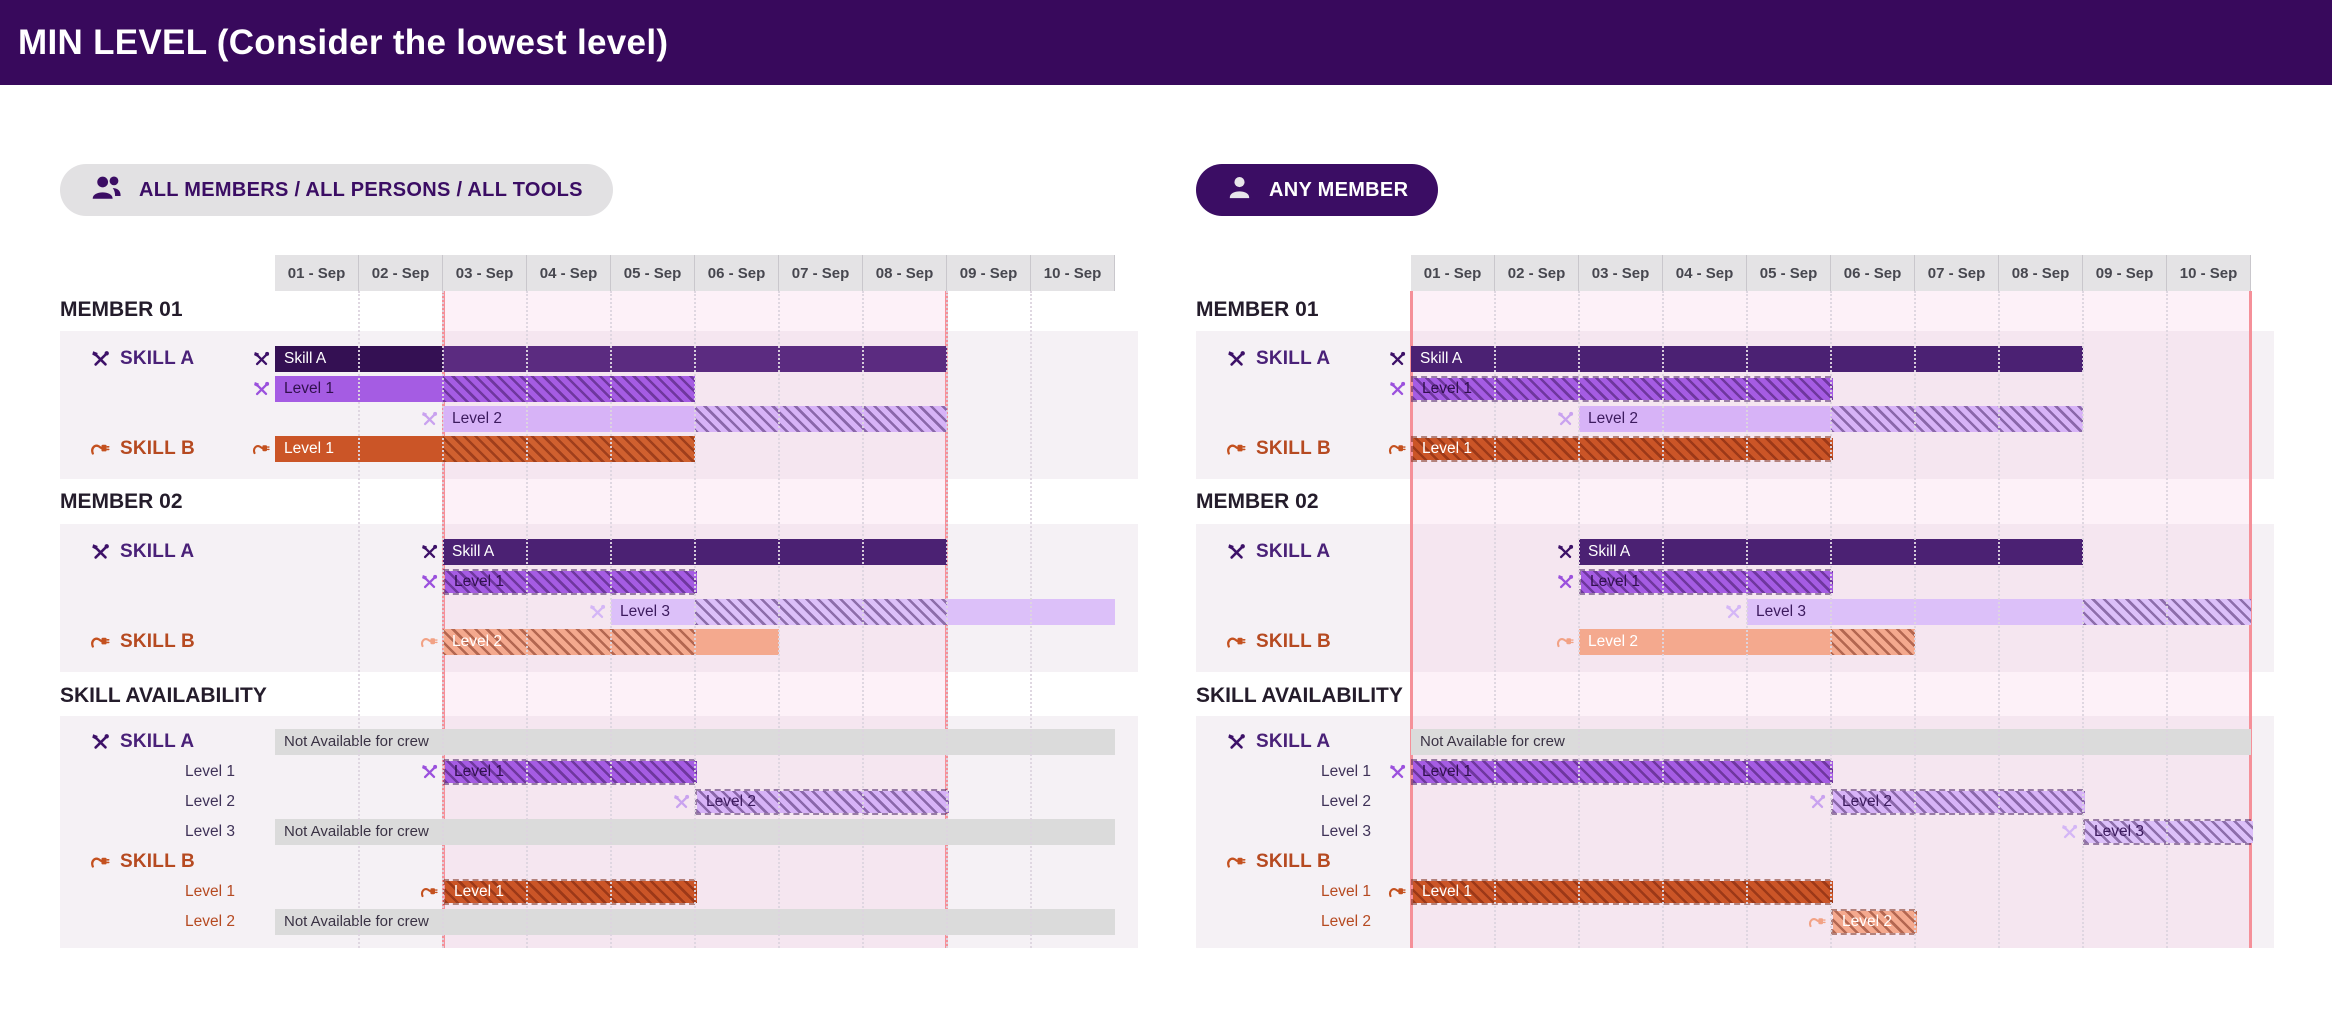  What do you see at coordinates (121, 309) in the screenshot?
I see `section-heading: MEMBER 01` at bounding box center [121, 309].